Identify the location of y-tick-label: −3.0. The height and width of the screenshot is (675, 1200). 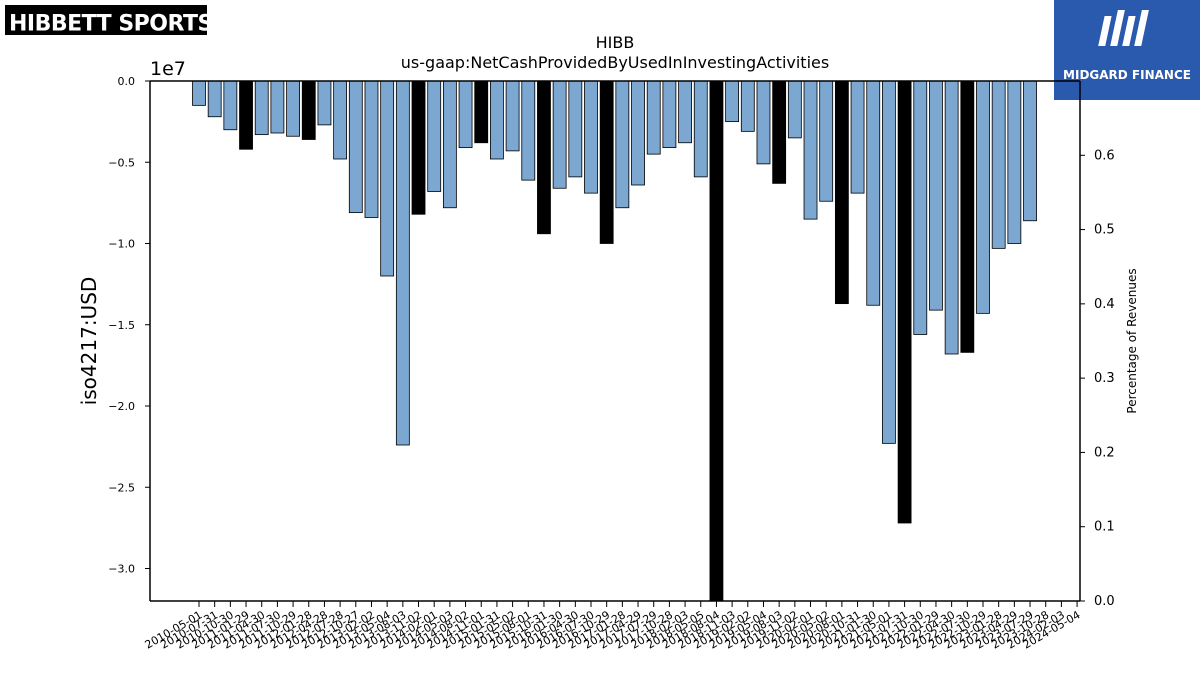
(121, 569).